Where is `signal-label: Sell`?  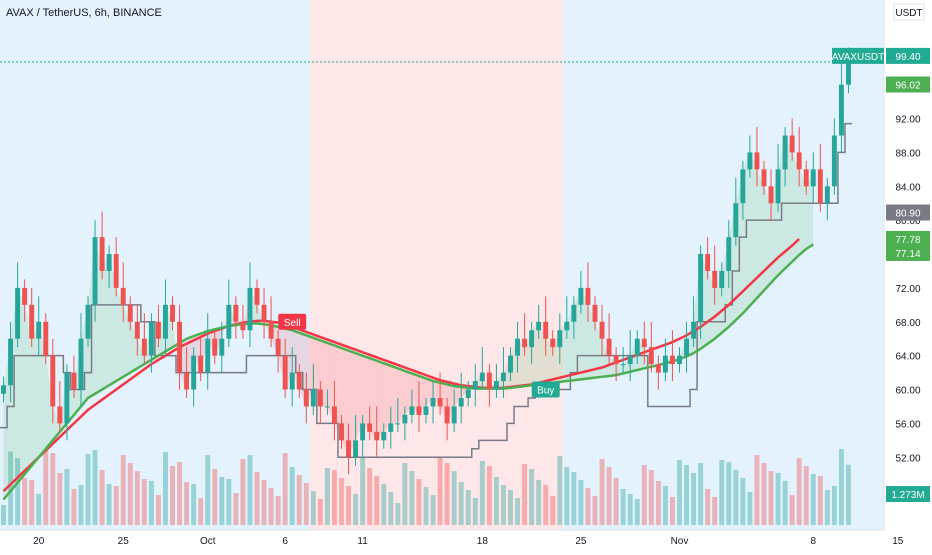 signal-label: Sell is located at coordinates (292, 323).